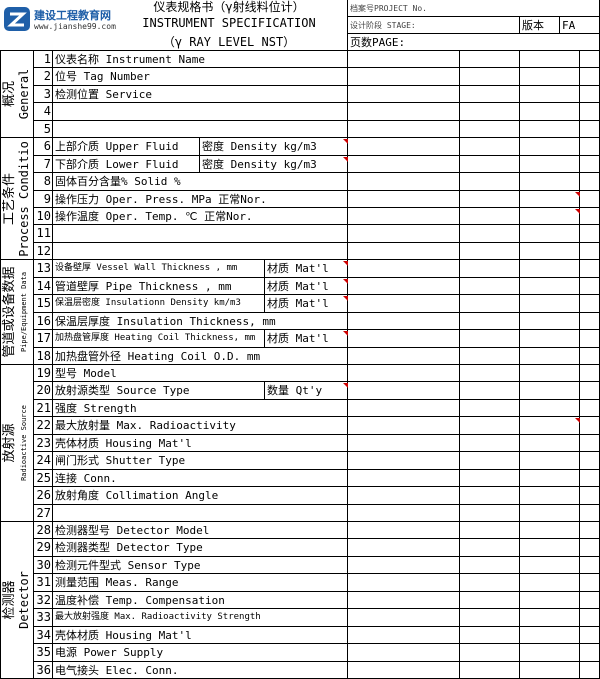 The height and width of the screenshot is (679, 600). What do you see at coordinates (9, 312) in the screenshot?
I see `group-cn: 管道或设备数据` at bounding box center [9, 312].